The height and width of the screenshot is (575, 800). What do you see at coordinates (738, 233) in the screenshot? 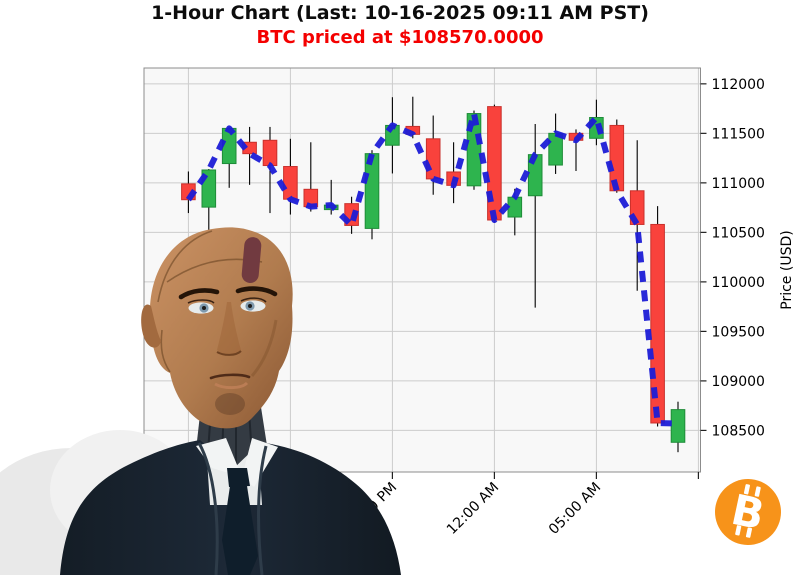
I see `y-tick-label: 110500` at bounding box center [738, 233].